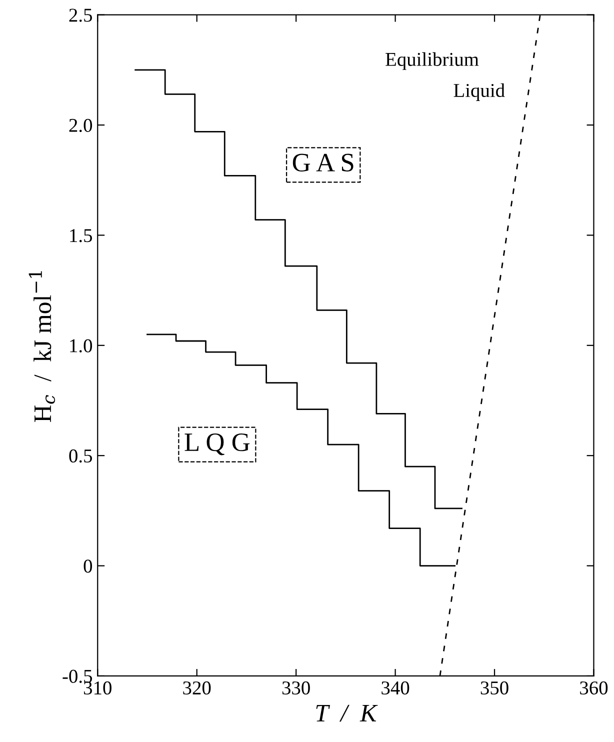  I want to click on x-tick-label: 360, so click(594, 688).